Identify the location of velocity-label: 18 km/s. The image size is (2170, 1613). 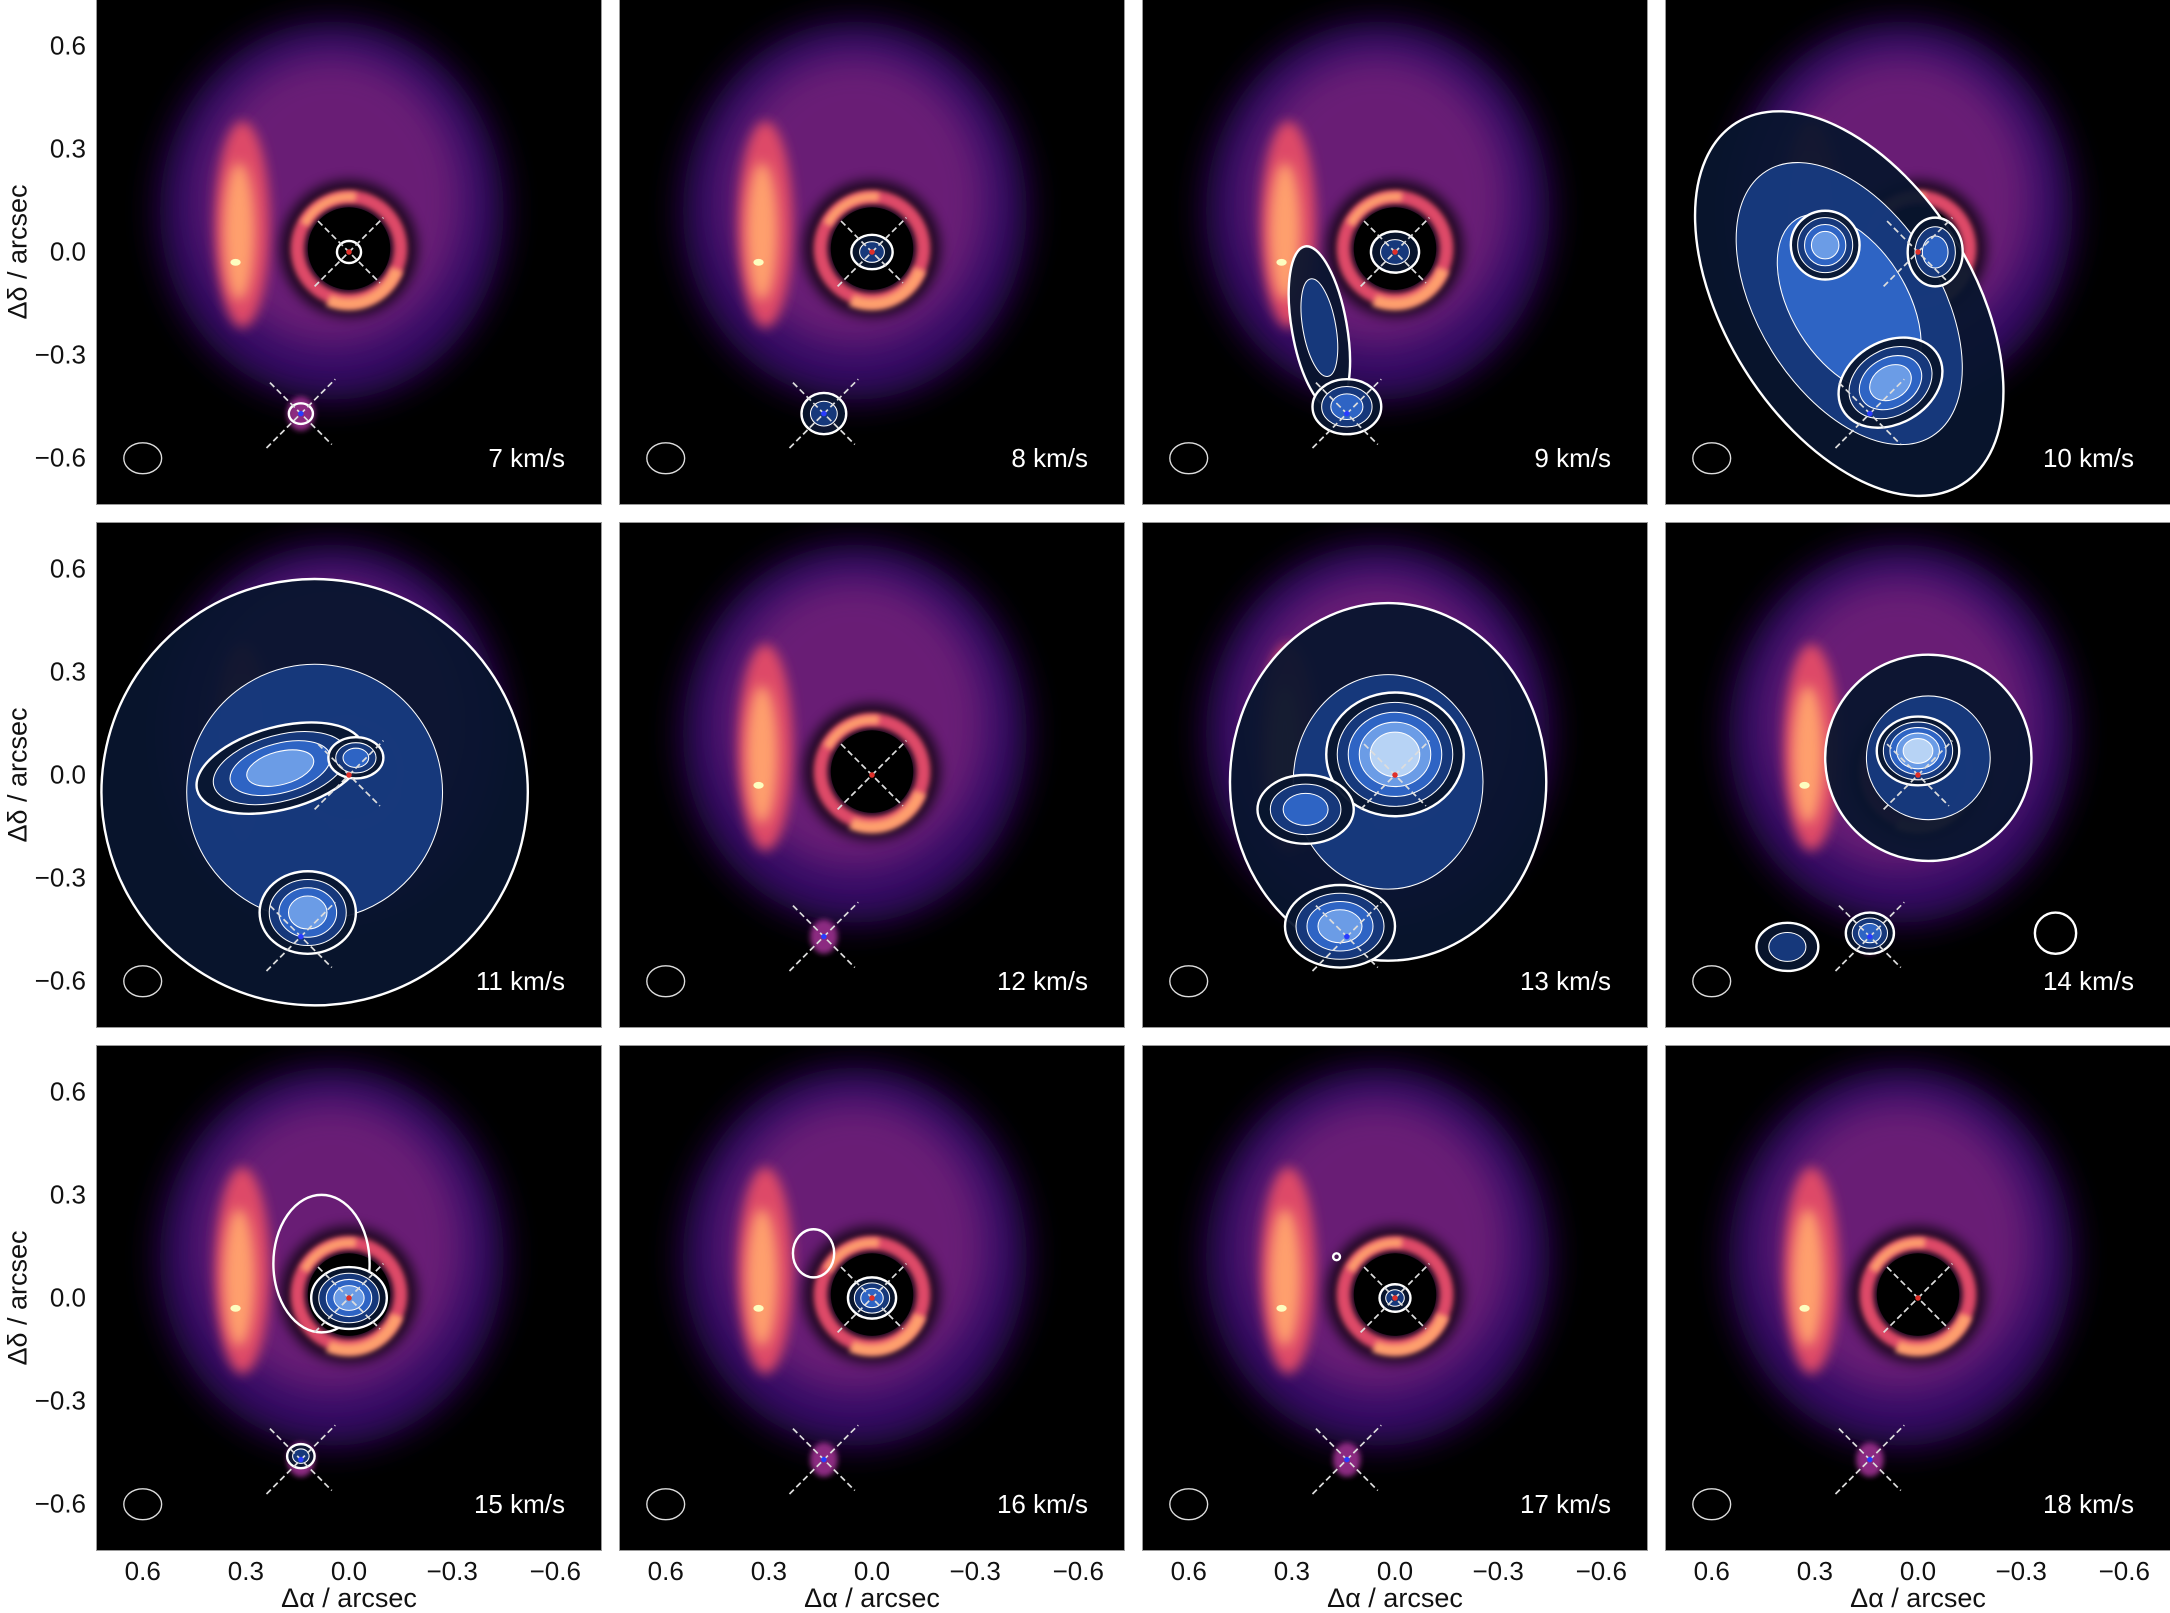
(2088, 1504).